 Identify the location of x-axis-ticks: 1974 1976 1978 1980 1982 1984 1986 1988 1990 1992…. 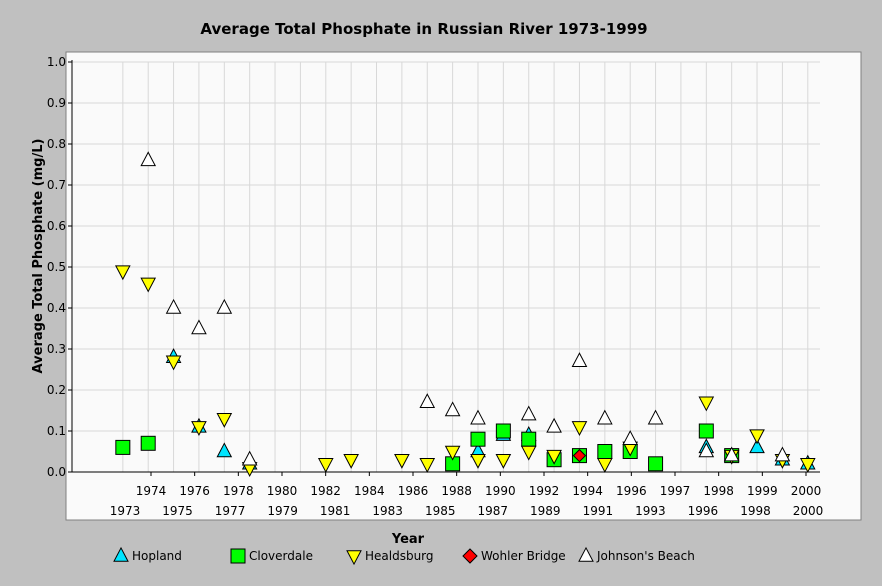
(467, 495).